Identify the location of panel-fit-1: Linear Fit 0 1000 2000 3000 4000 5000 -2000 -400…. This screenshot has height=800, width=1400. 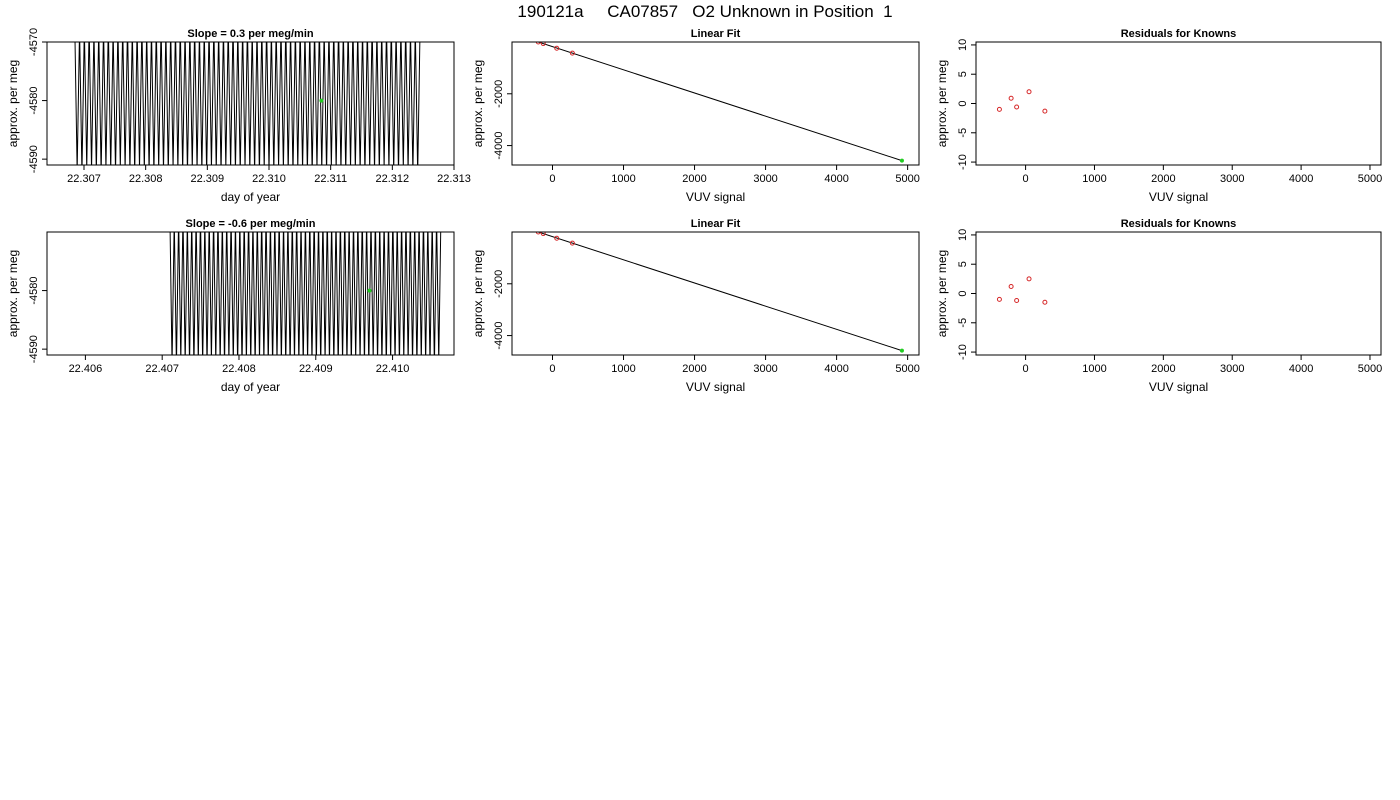
(695, 116).